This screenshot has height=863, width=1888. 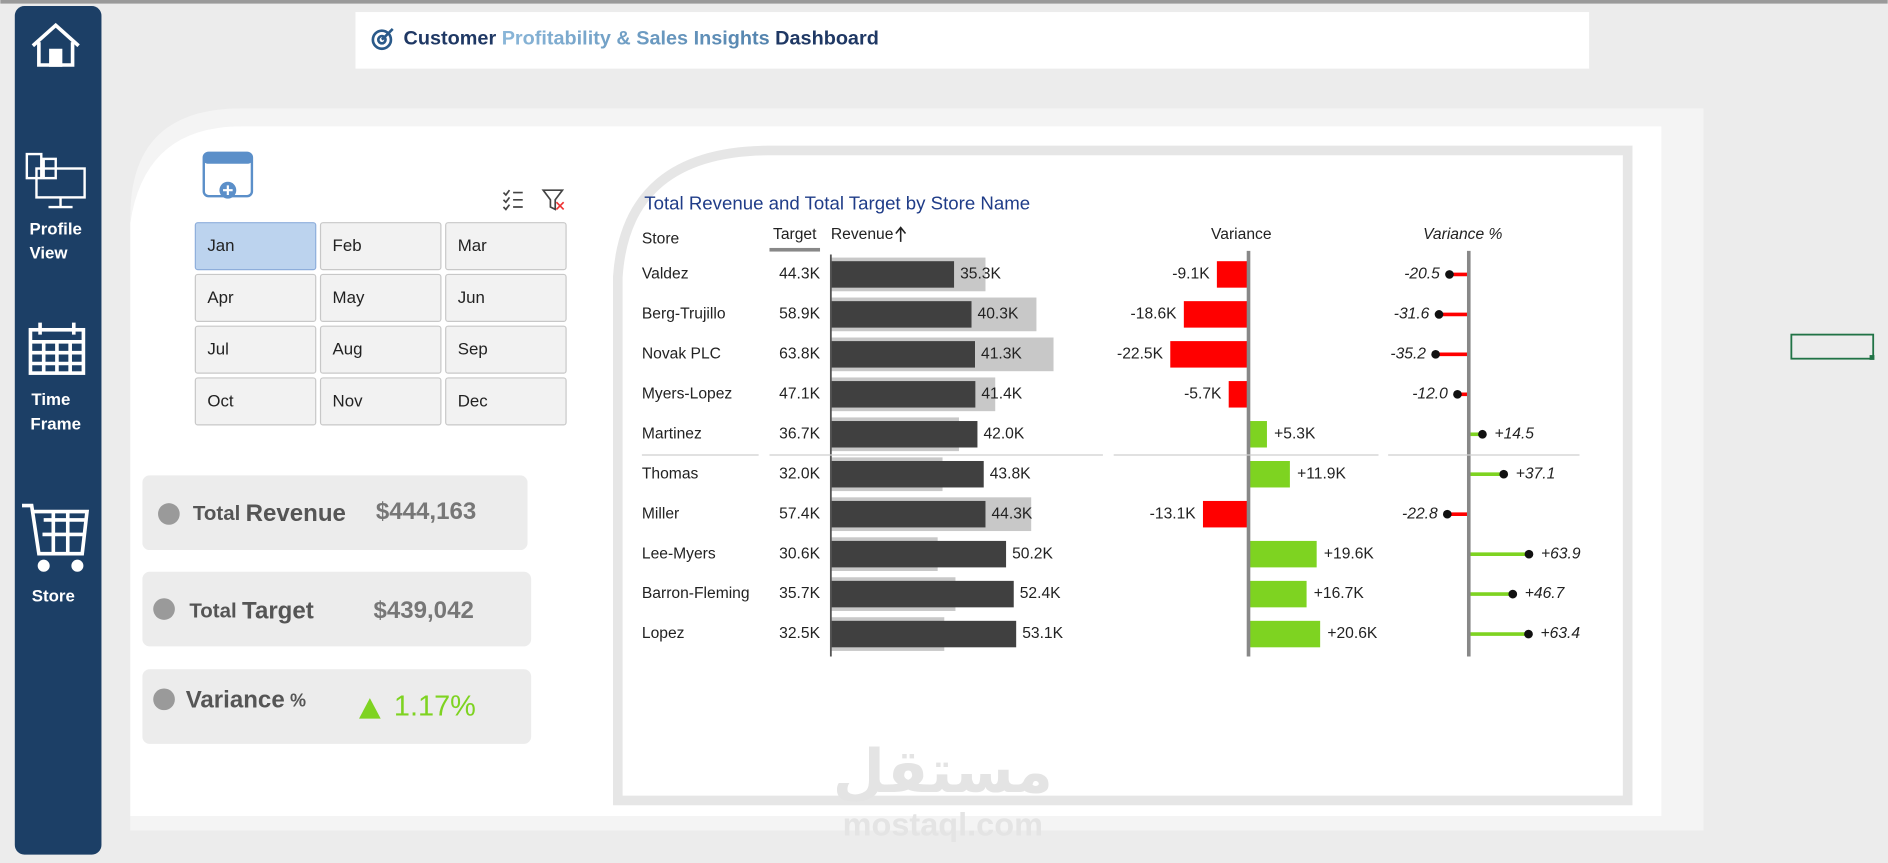 I want to click on fill-handle, so click(x=1872, y=357).